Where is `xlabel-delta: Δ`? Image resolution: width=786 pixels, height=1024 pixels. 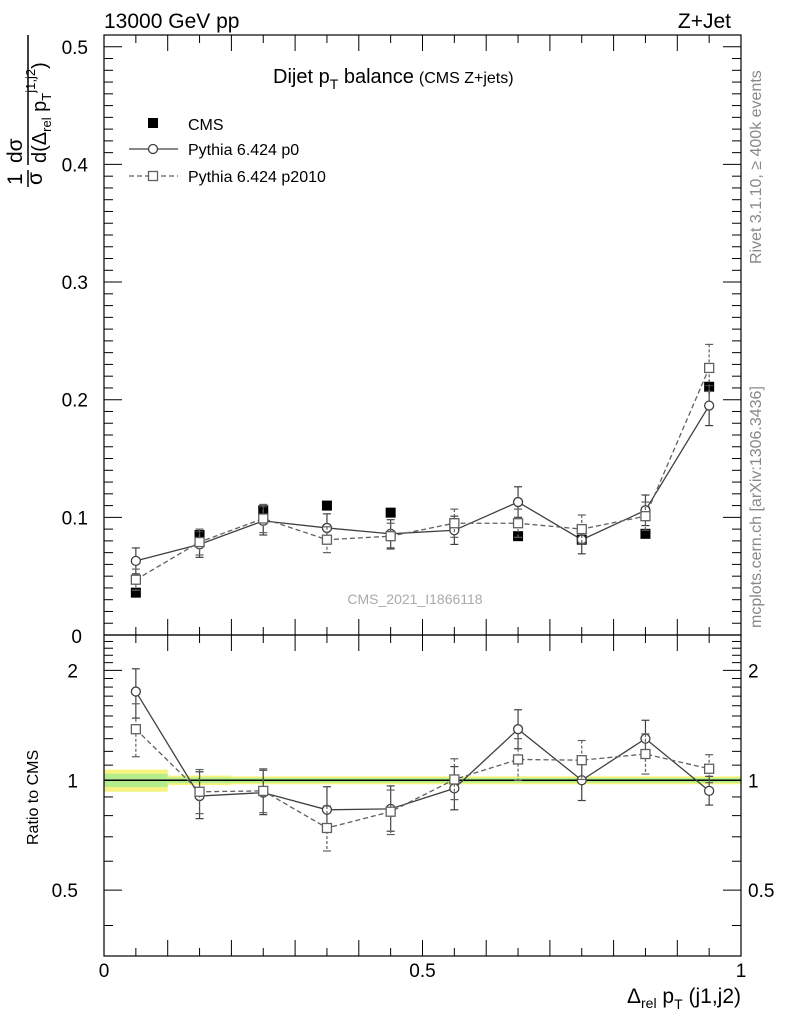
xlabel-delta: Δ is located at coordinates (634, 996).